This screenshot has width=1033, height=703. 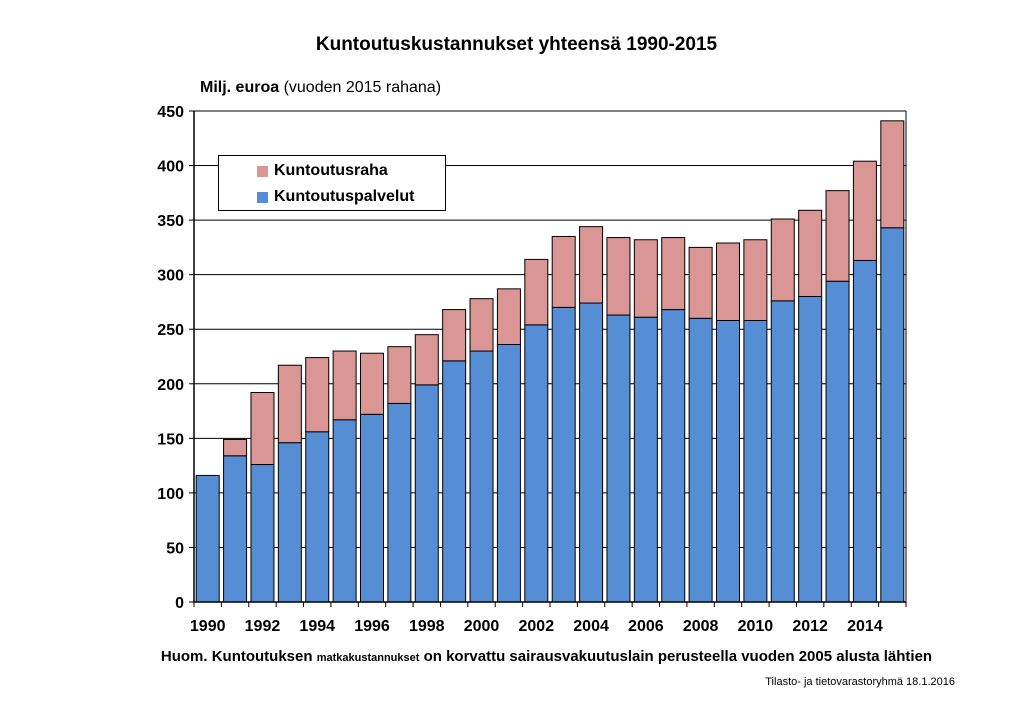 What do you see at coordinates (508, 316) in the screenshot?
I see `bar-kuntoutusraha-2001` at bounding box center [508, 316].